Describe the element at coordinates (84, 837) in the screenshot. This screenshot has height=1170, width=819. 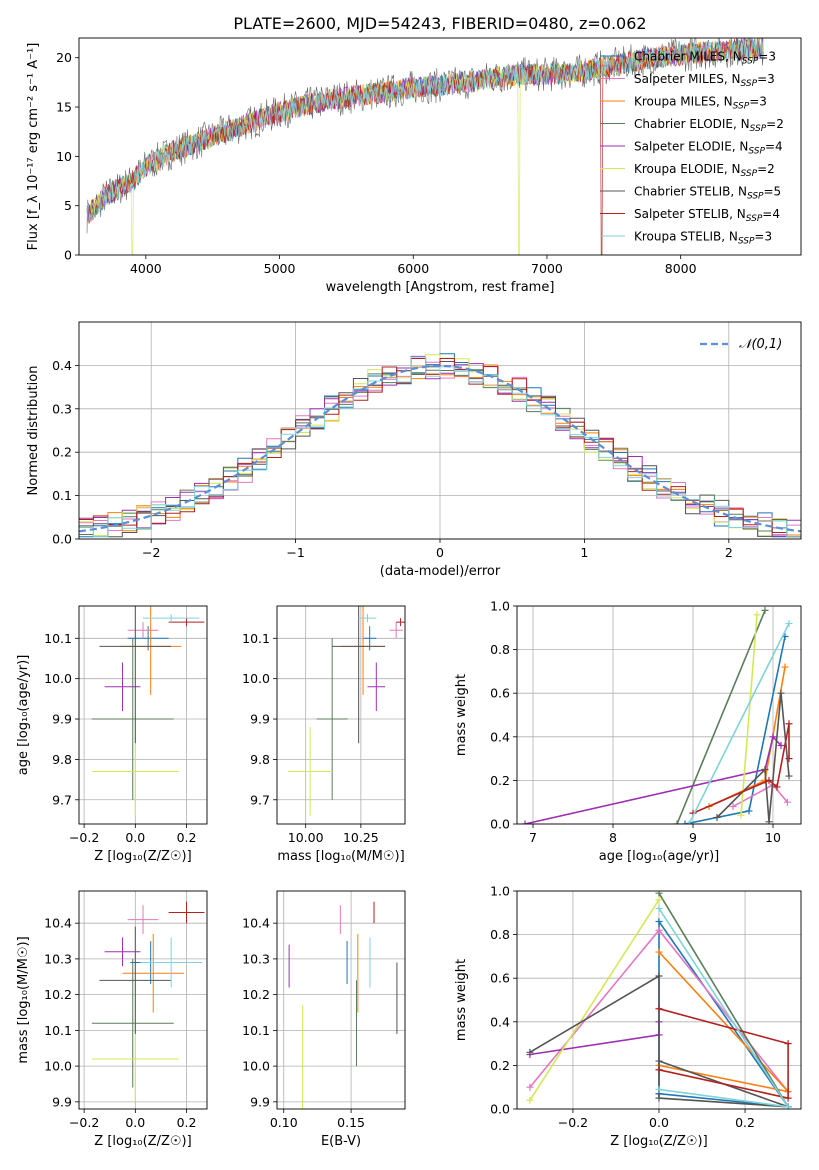
I see `x-tick-label: −0.2` at that location.